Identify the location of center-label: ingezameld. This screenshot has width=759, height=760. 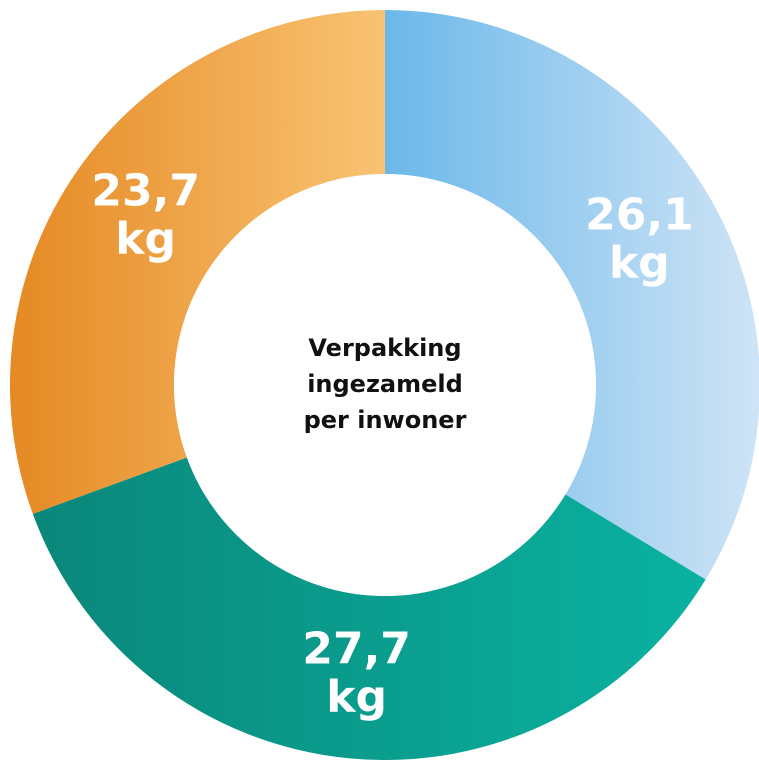
(385, 384).